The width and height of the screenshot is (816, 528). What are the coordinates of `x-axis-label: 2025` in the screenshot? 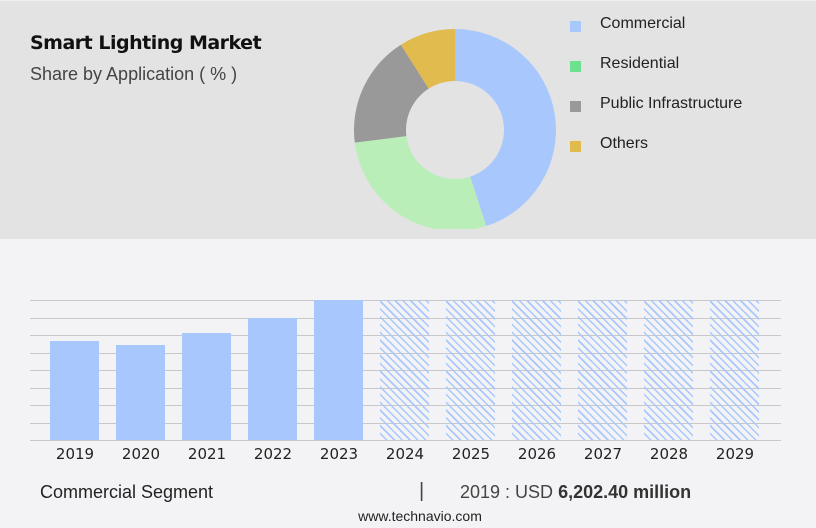 It's located at (471, 454).